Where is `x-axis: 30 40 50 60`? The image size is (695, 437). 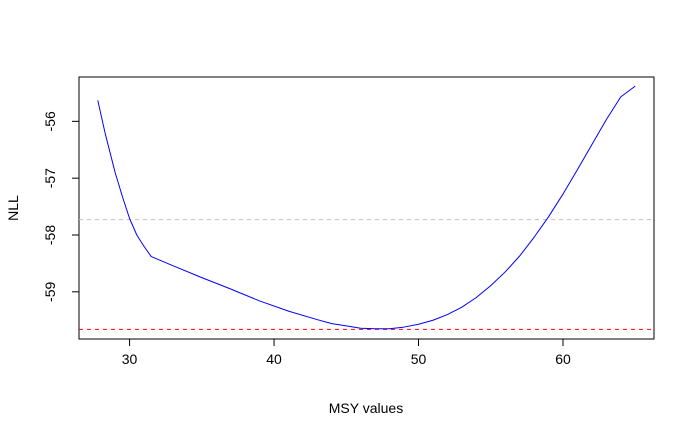
x-axis: 30 40 50 60 is located at coordinates (346, 353).